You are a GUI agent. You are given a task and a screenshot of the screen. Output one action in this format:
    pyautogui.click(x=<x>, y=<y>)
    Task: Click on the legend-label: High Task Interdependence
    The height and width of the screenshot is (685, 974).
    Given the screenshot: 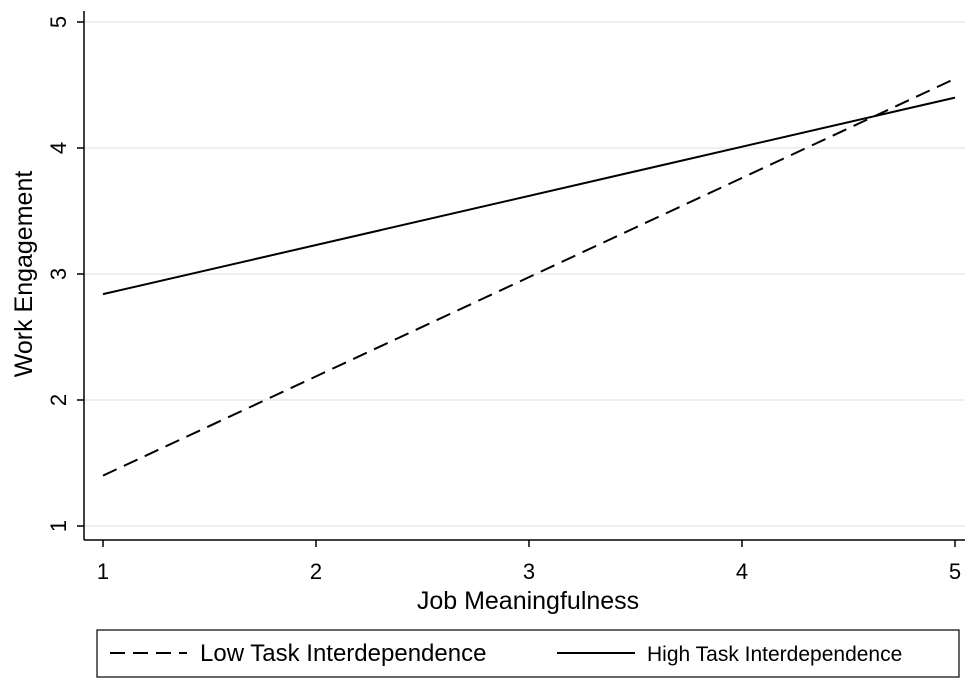 What is the action you would take?
    pyautogui.click(x=774, y=654)
    